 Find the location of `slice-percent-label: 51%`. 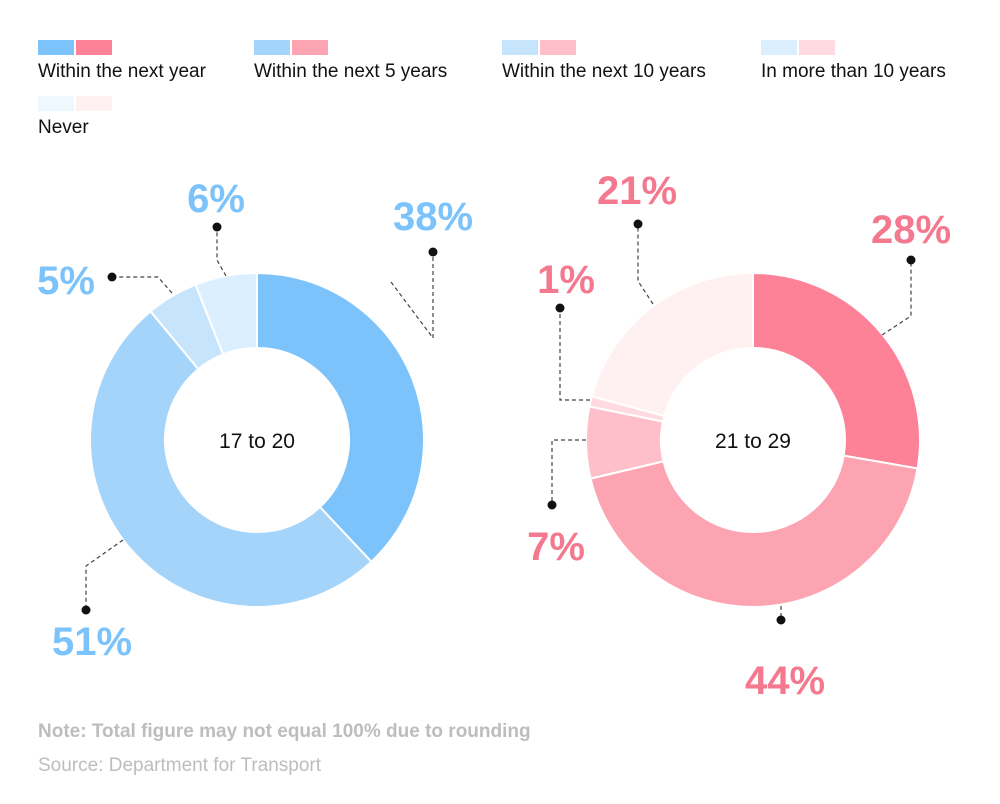

slice-percent-label: 51% is located at coordinates (92, 642).